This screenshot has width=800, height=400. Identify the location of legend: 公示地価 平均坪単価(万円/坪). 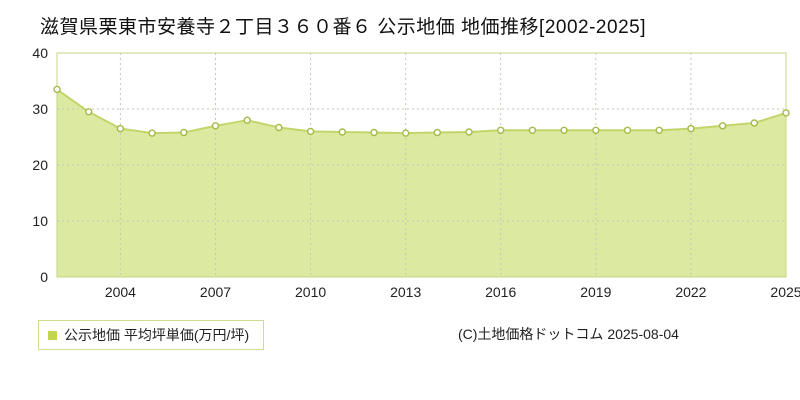
(151, 335).